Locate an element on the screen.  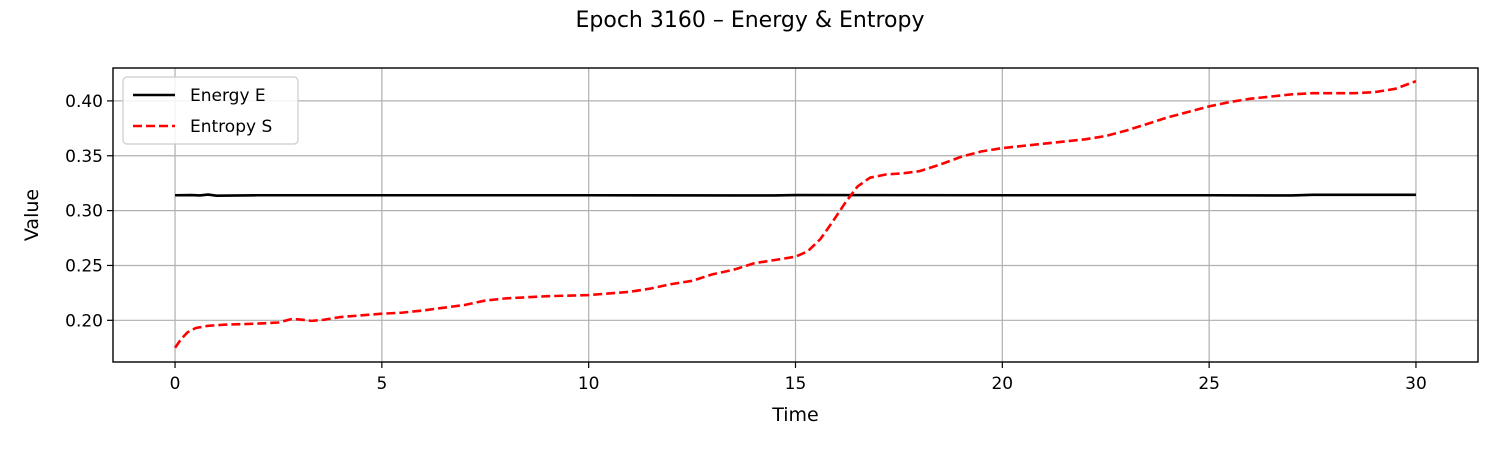
y-tick-label: 0.30 is located at coordinates (84, 212).